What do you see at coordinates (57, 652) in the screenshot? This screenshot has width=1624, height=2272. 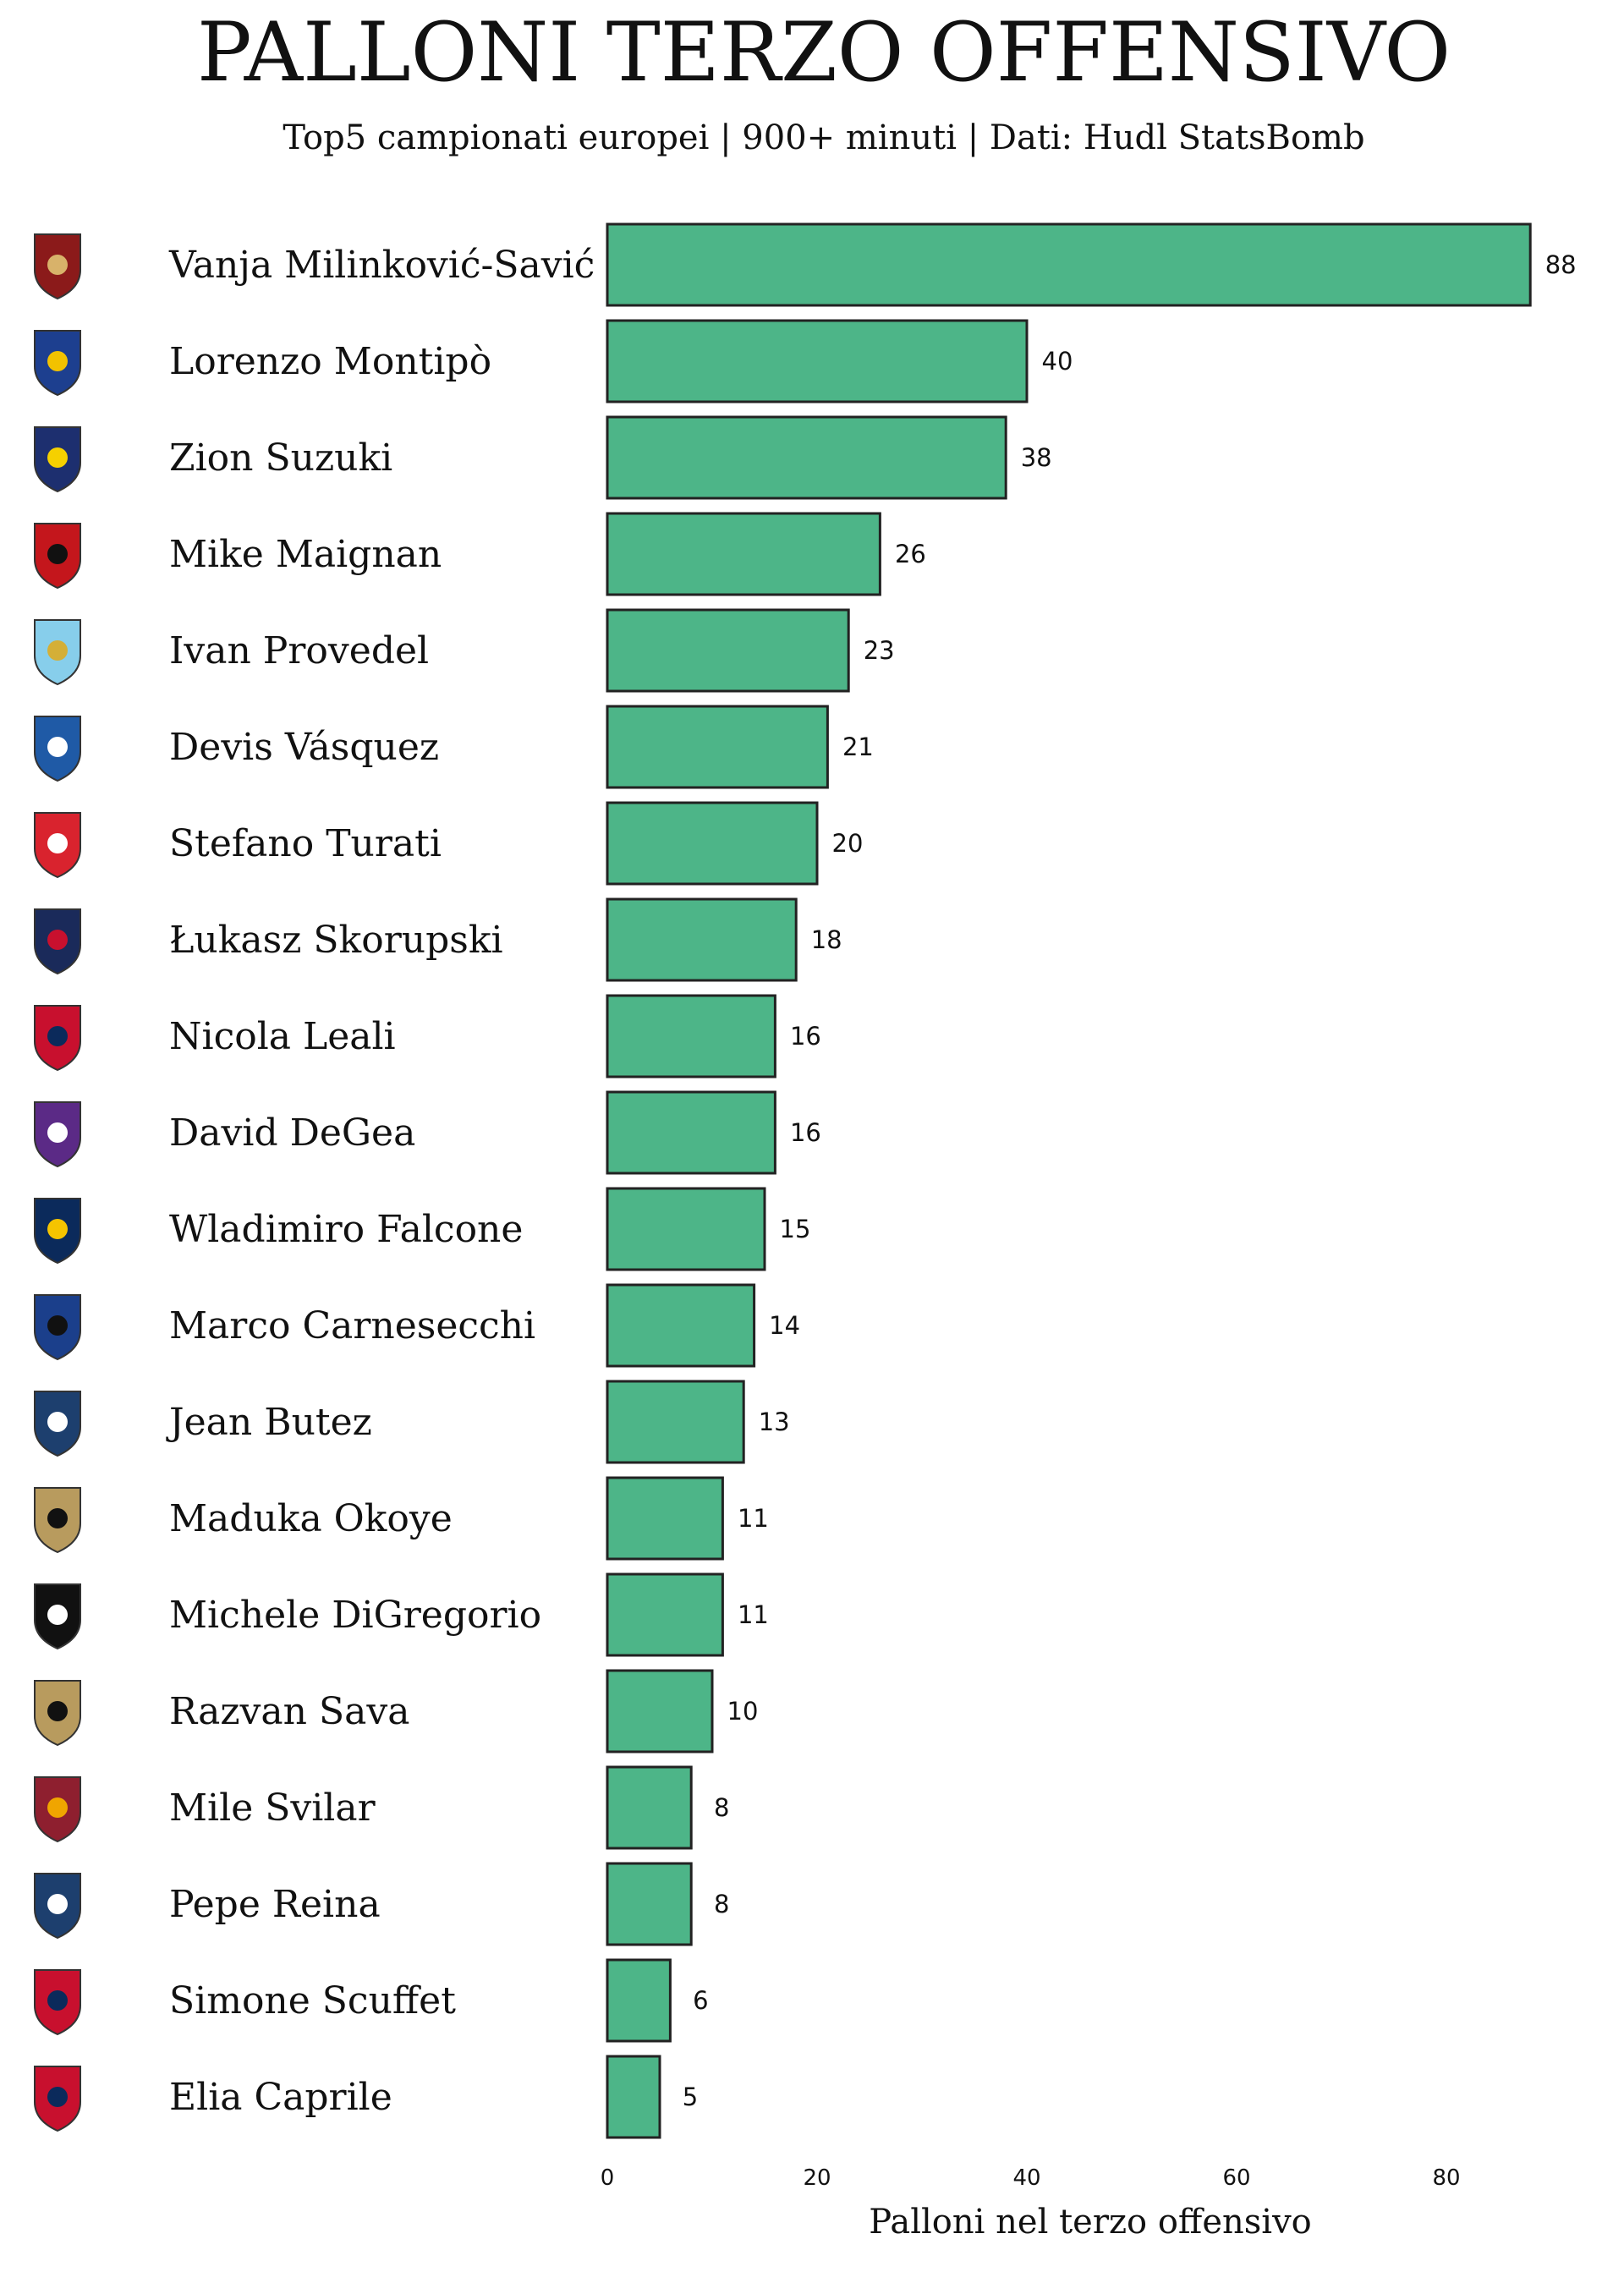 I see `lazio-logo-icon` at bounding box center [57, 652].